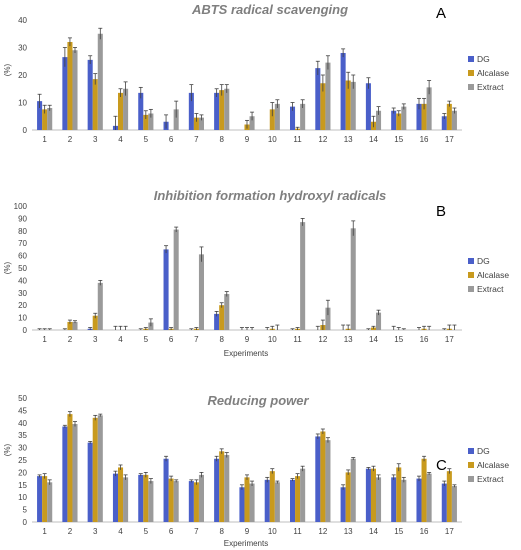 The height and width of the screenshot is (550, 521). Describe the element at coordinates (25, 522) in the screenshot. I see `panel-c-y-tick-0: 0` at that location.